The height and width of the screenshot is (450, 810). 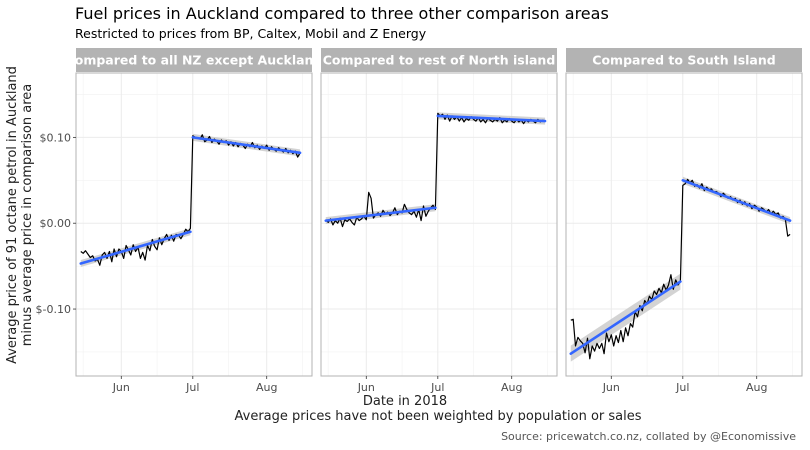 What do you see at coordinates (56, 137) in the screenshot?
I see `y-tick-label: $0.10` at bounding box center [56, 137].